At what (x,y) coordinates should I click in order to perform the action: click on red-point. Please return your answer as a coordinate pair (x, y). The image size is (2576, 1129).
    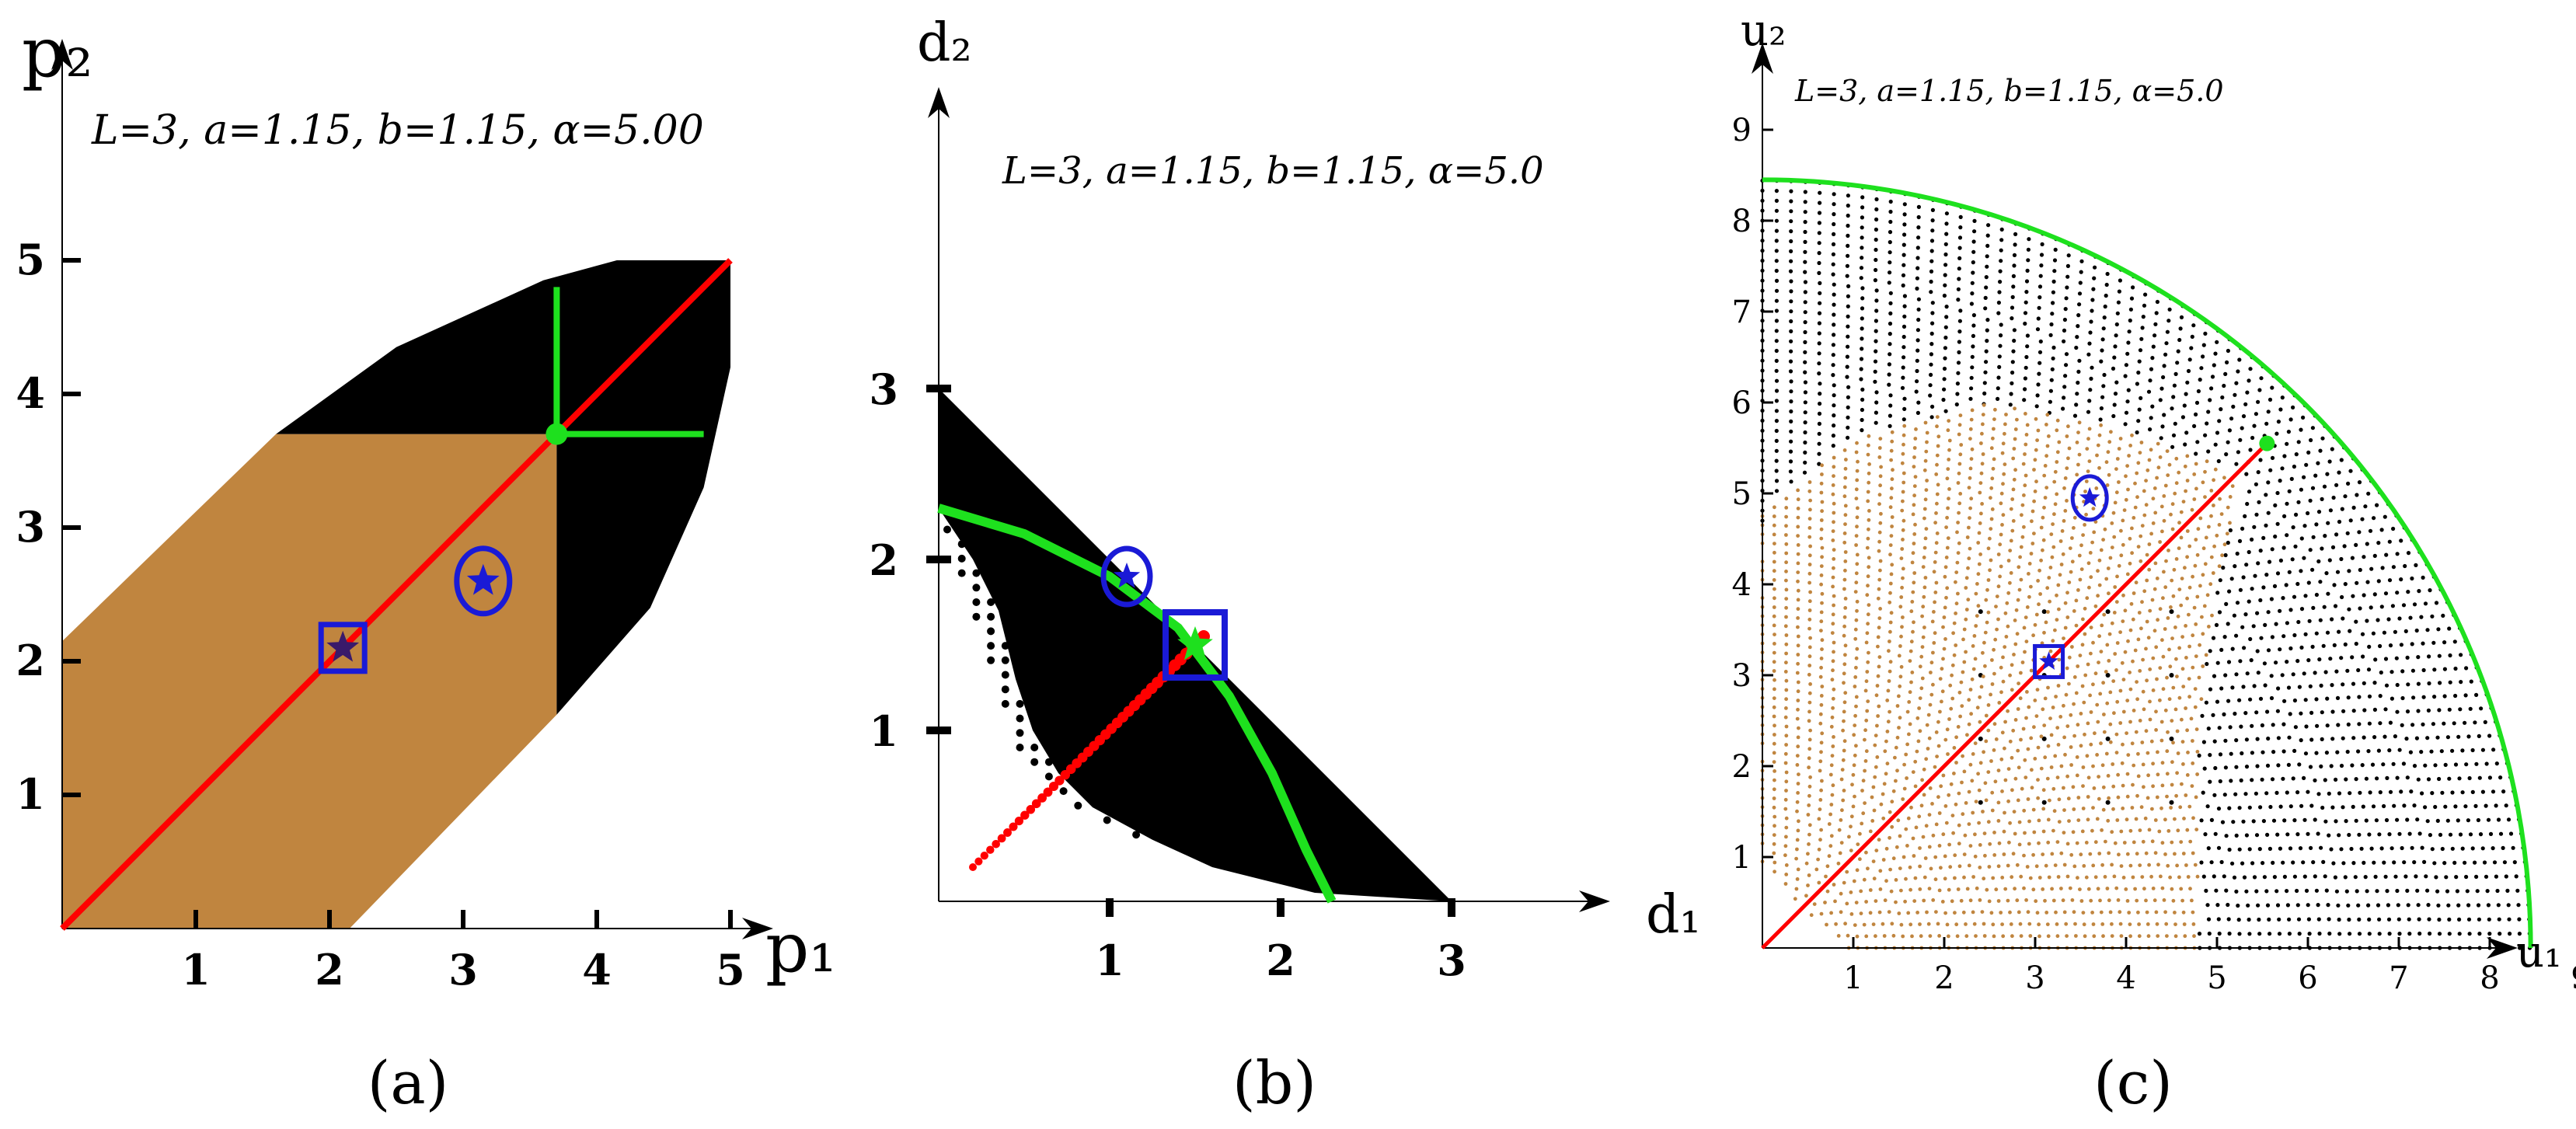
    Looking at the image, I should click on (1007, 832).